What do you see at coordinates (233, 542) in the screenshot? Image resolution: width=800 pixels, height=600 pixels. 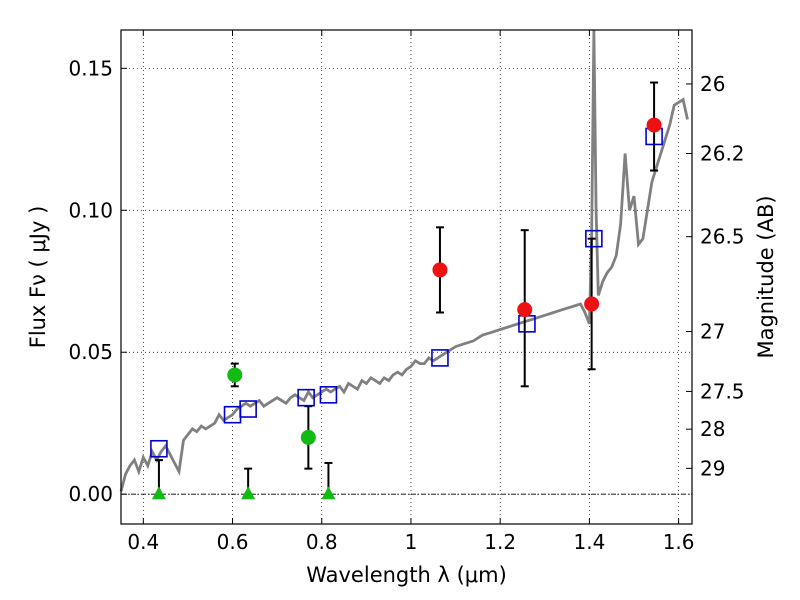 I see `x-tick-label: 0.6` at bounding box center [233, 542].